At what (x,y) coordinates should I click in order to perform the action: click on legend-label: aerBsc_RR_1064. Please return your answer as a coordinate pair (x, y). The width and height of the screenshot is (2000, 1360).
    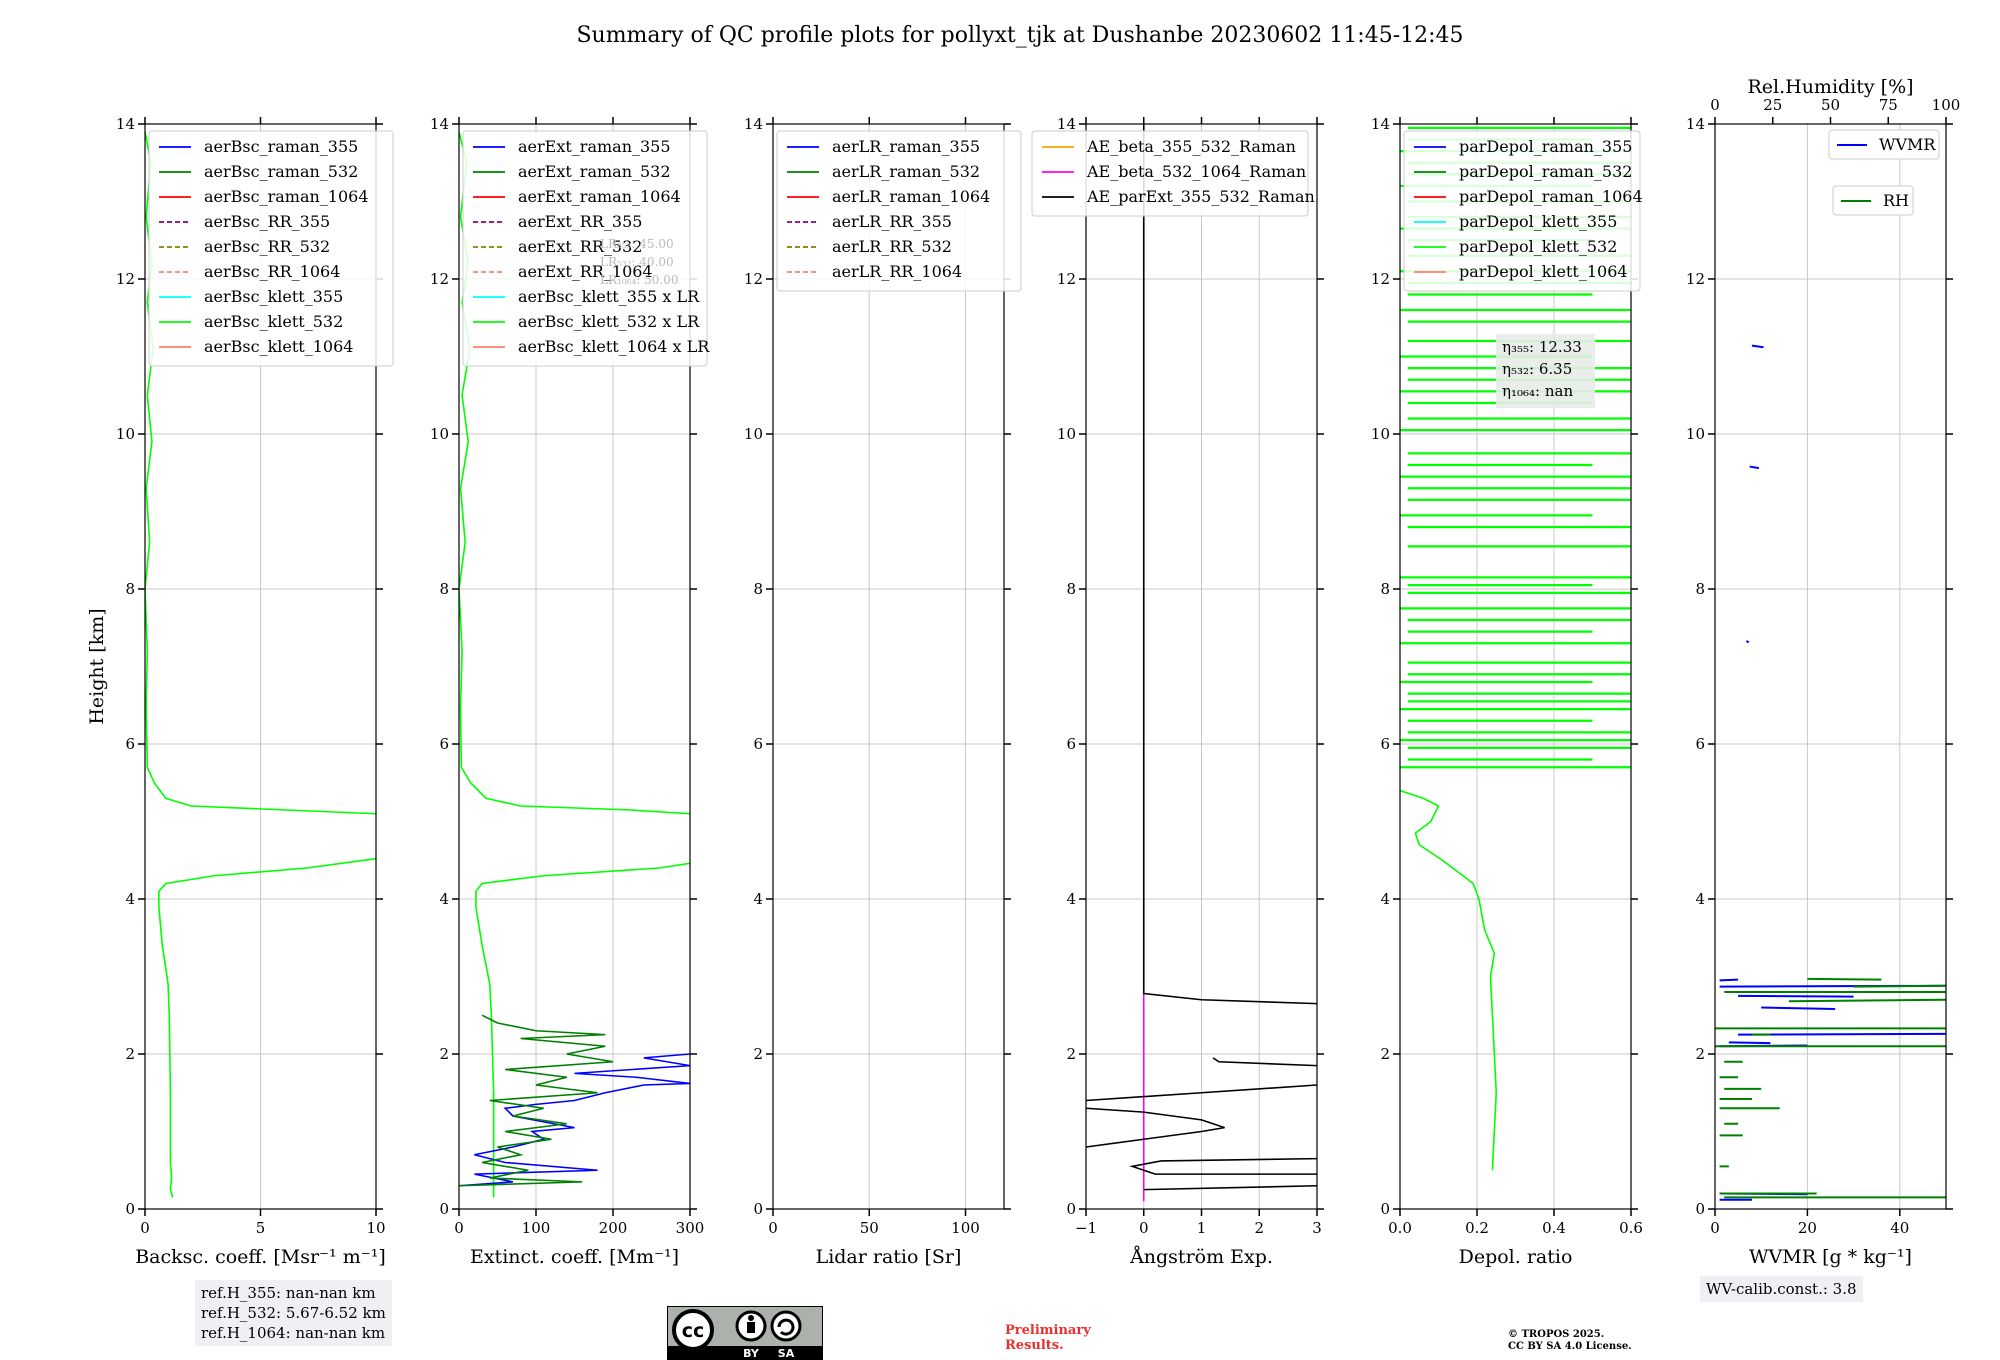
    Looking at the image, I should click on (272, 271).